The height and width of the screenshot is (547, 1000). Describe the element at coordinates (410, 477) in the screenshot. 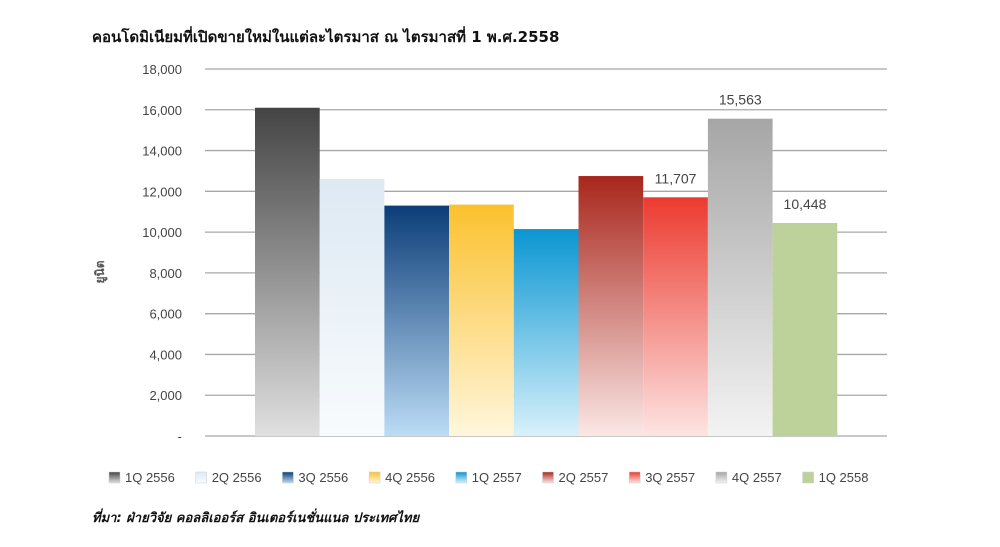

I see `legend-label: 4Q 2556` at that location.